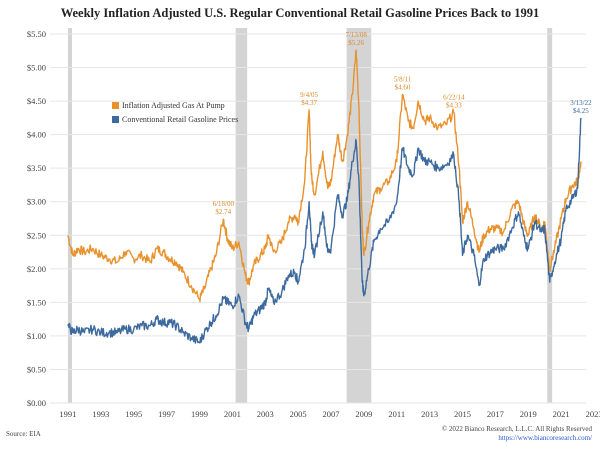  I want to click on annotation-date: 3/13/22, so click(581, 103).